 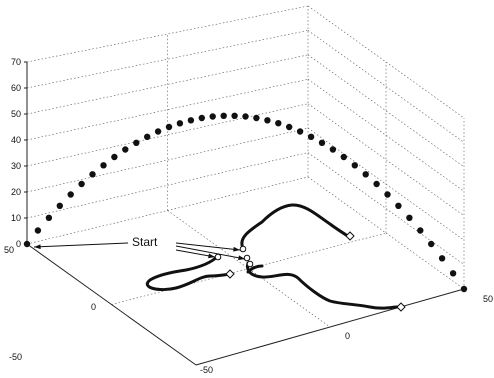 I want to click on z-tick-label: 20, so click(x=16, y=192).